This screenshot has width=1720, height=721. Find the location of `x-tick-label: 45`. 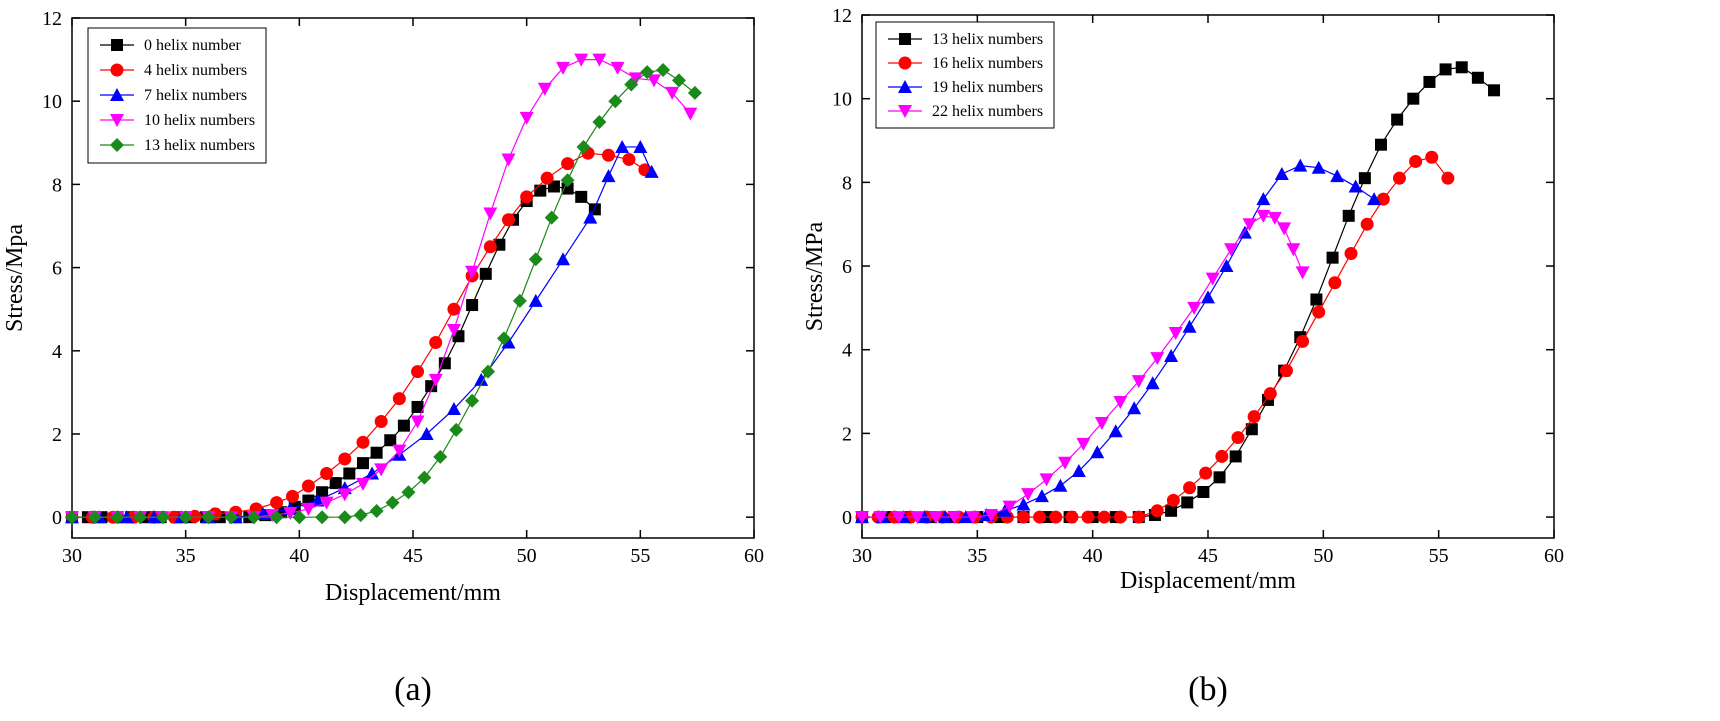

x-tick-label: 45 is located at coordinates (413, 556).